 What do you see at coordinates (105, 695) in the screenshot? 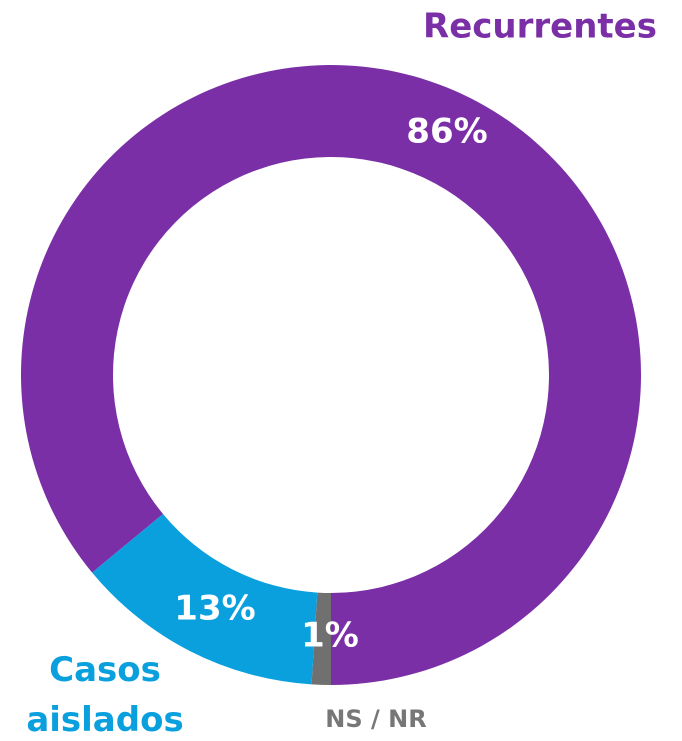
I see `legend-label: Casos aislados` at bounding box center [105, 695].